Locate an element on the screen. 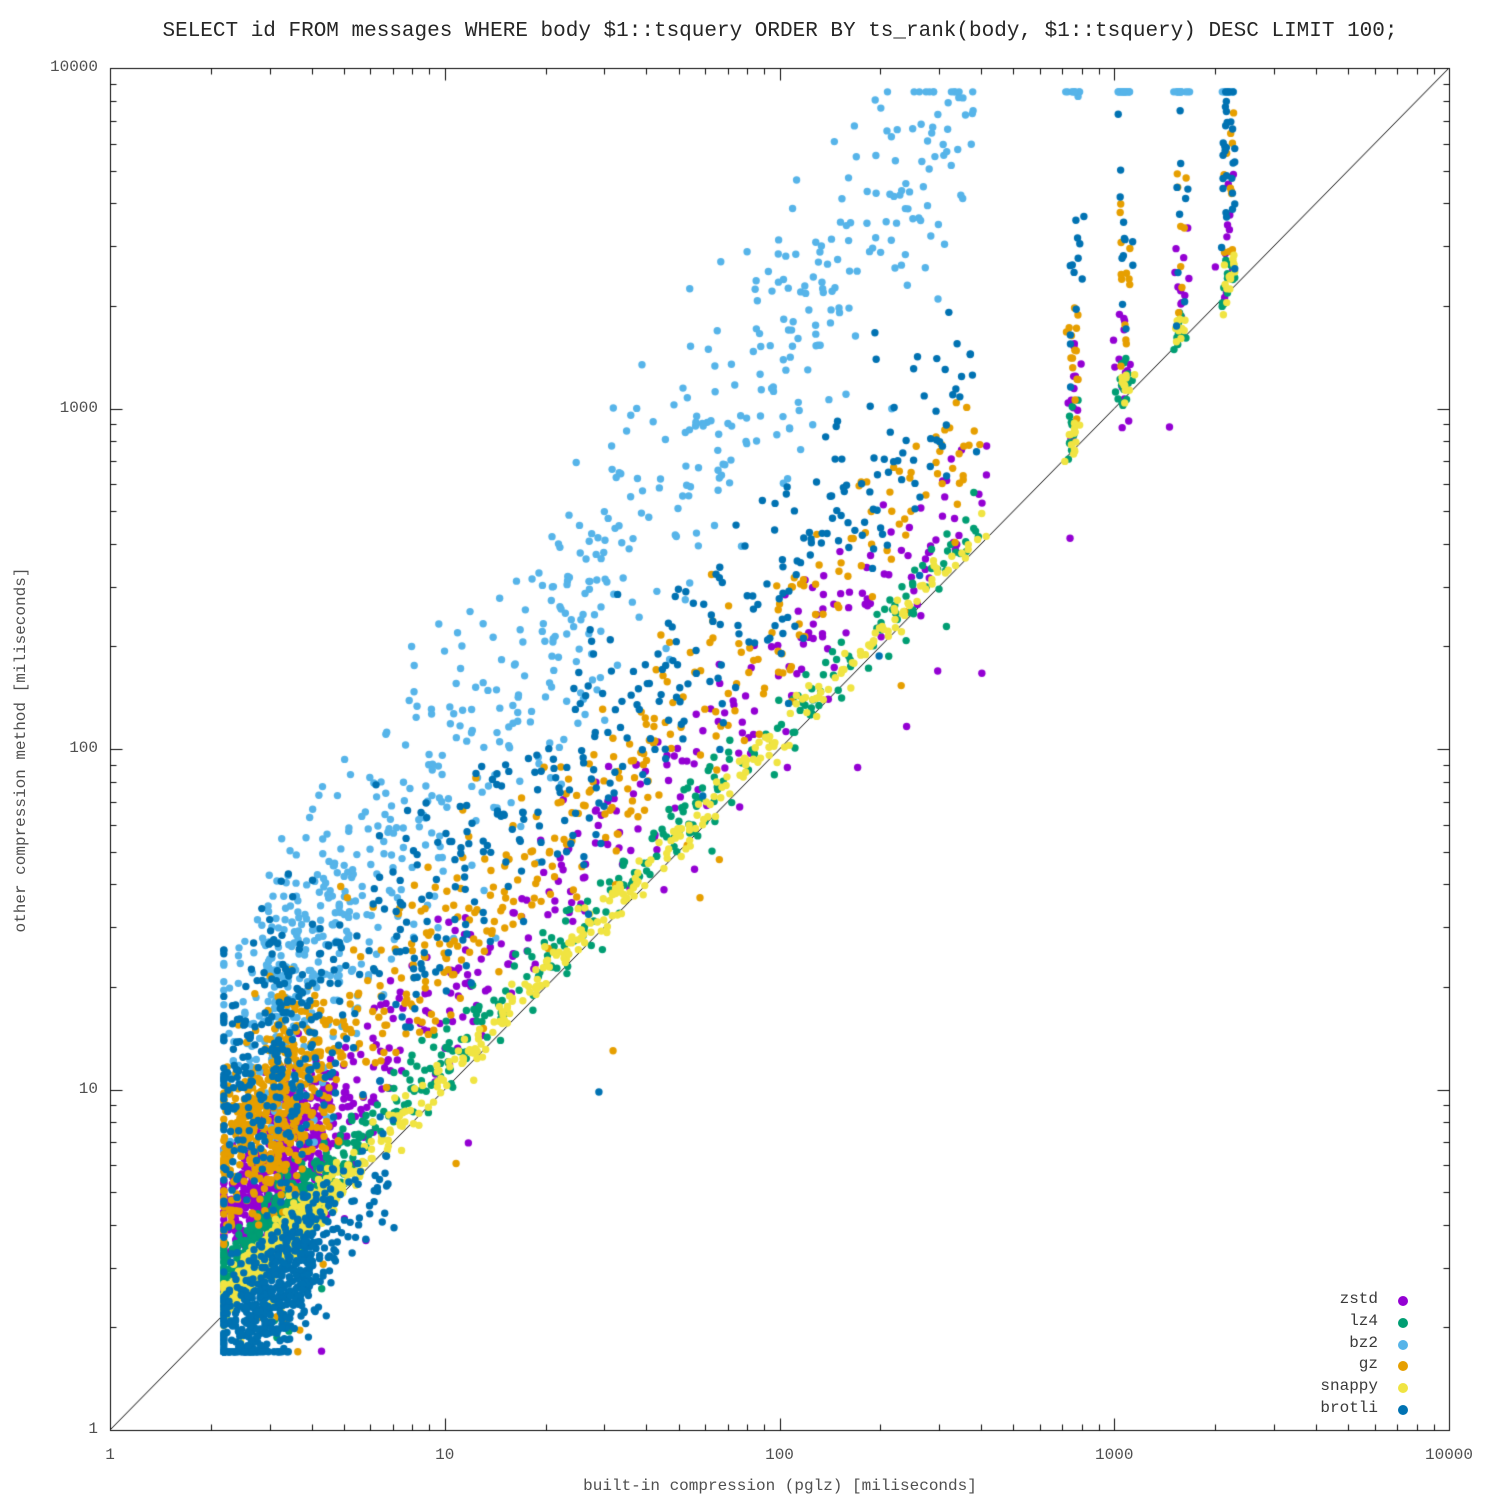 This screenshot has height=1500, width=1500. x-tick-label: 1 is located at coordinates (110, 1455).